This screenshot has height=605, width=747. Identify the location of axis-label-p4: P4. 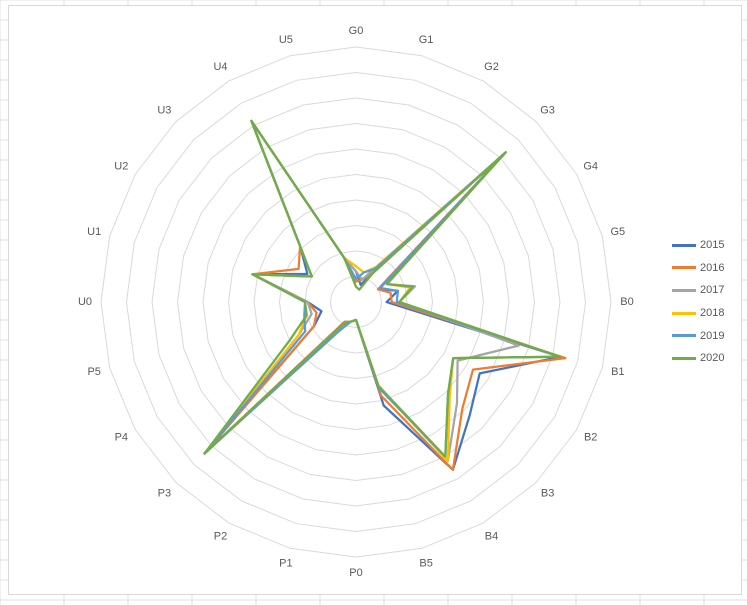
(121, 437).